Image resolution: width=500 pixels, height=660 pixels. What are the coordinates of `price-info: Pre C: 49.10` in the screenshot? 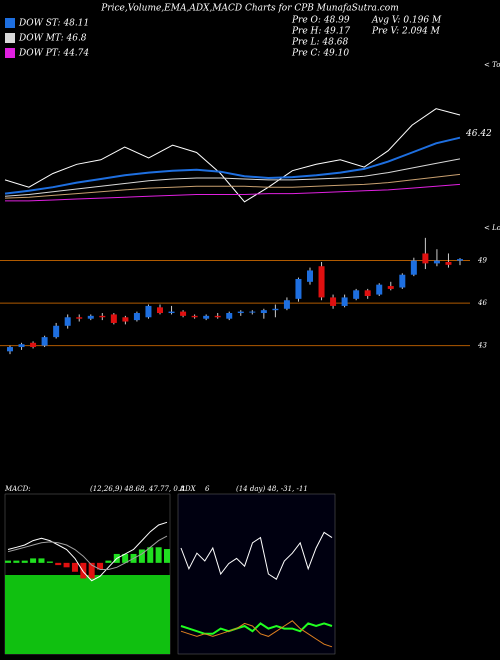 It's located at (320, 54).